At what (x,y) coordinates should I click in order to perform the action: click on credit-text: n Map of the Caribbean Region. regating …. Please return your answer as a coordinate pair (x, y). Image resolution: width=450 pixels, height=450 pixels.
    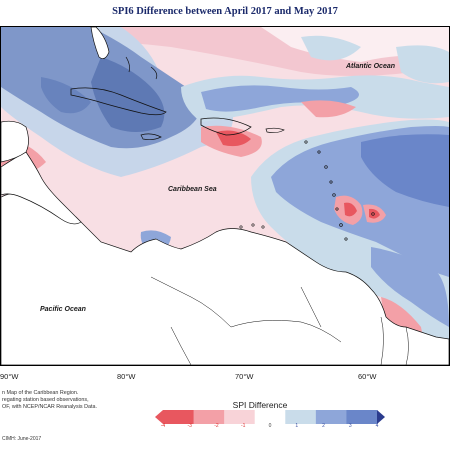
    Looking at the image, I should click on (49, 401).